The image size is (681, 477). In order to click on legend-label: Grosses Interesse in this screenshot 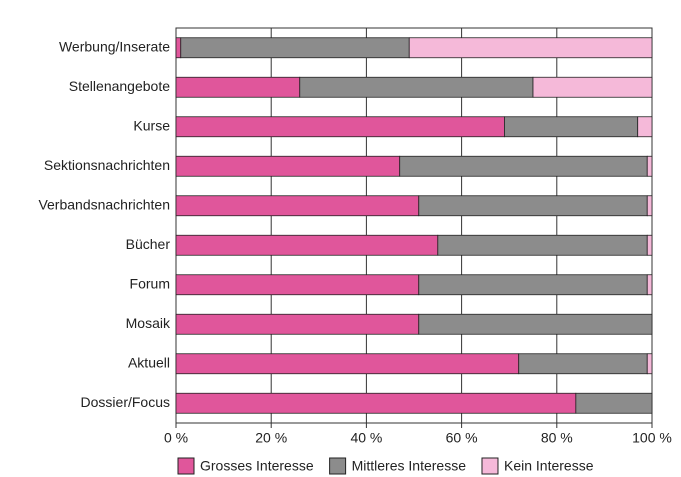, I will do `click(257, 466)`.